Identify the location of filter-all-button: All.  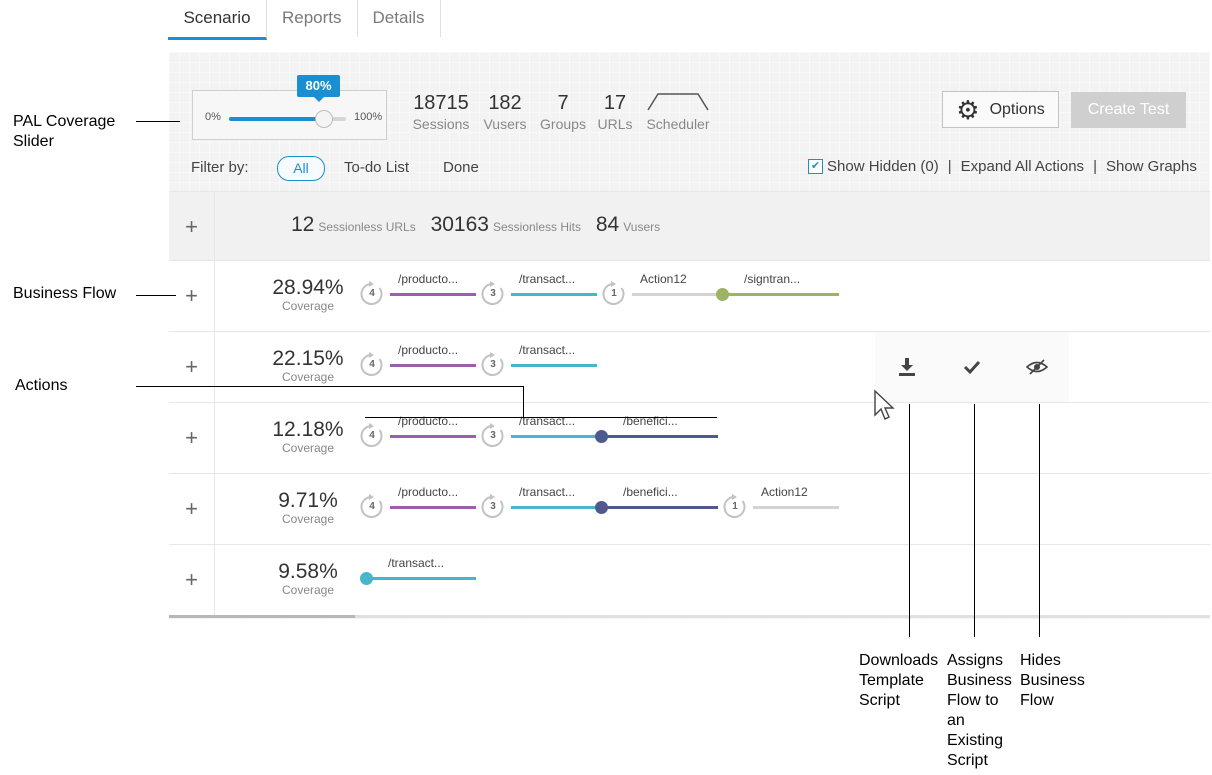
(301, 168).